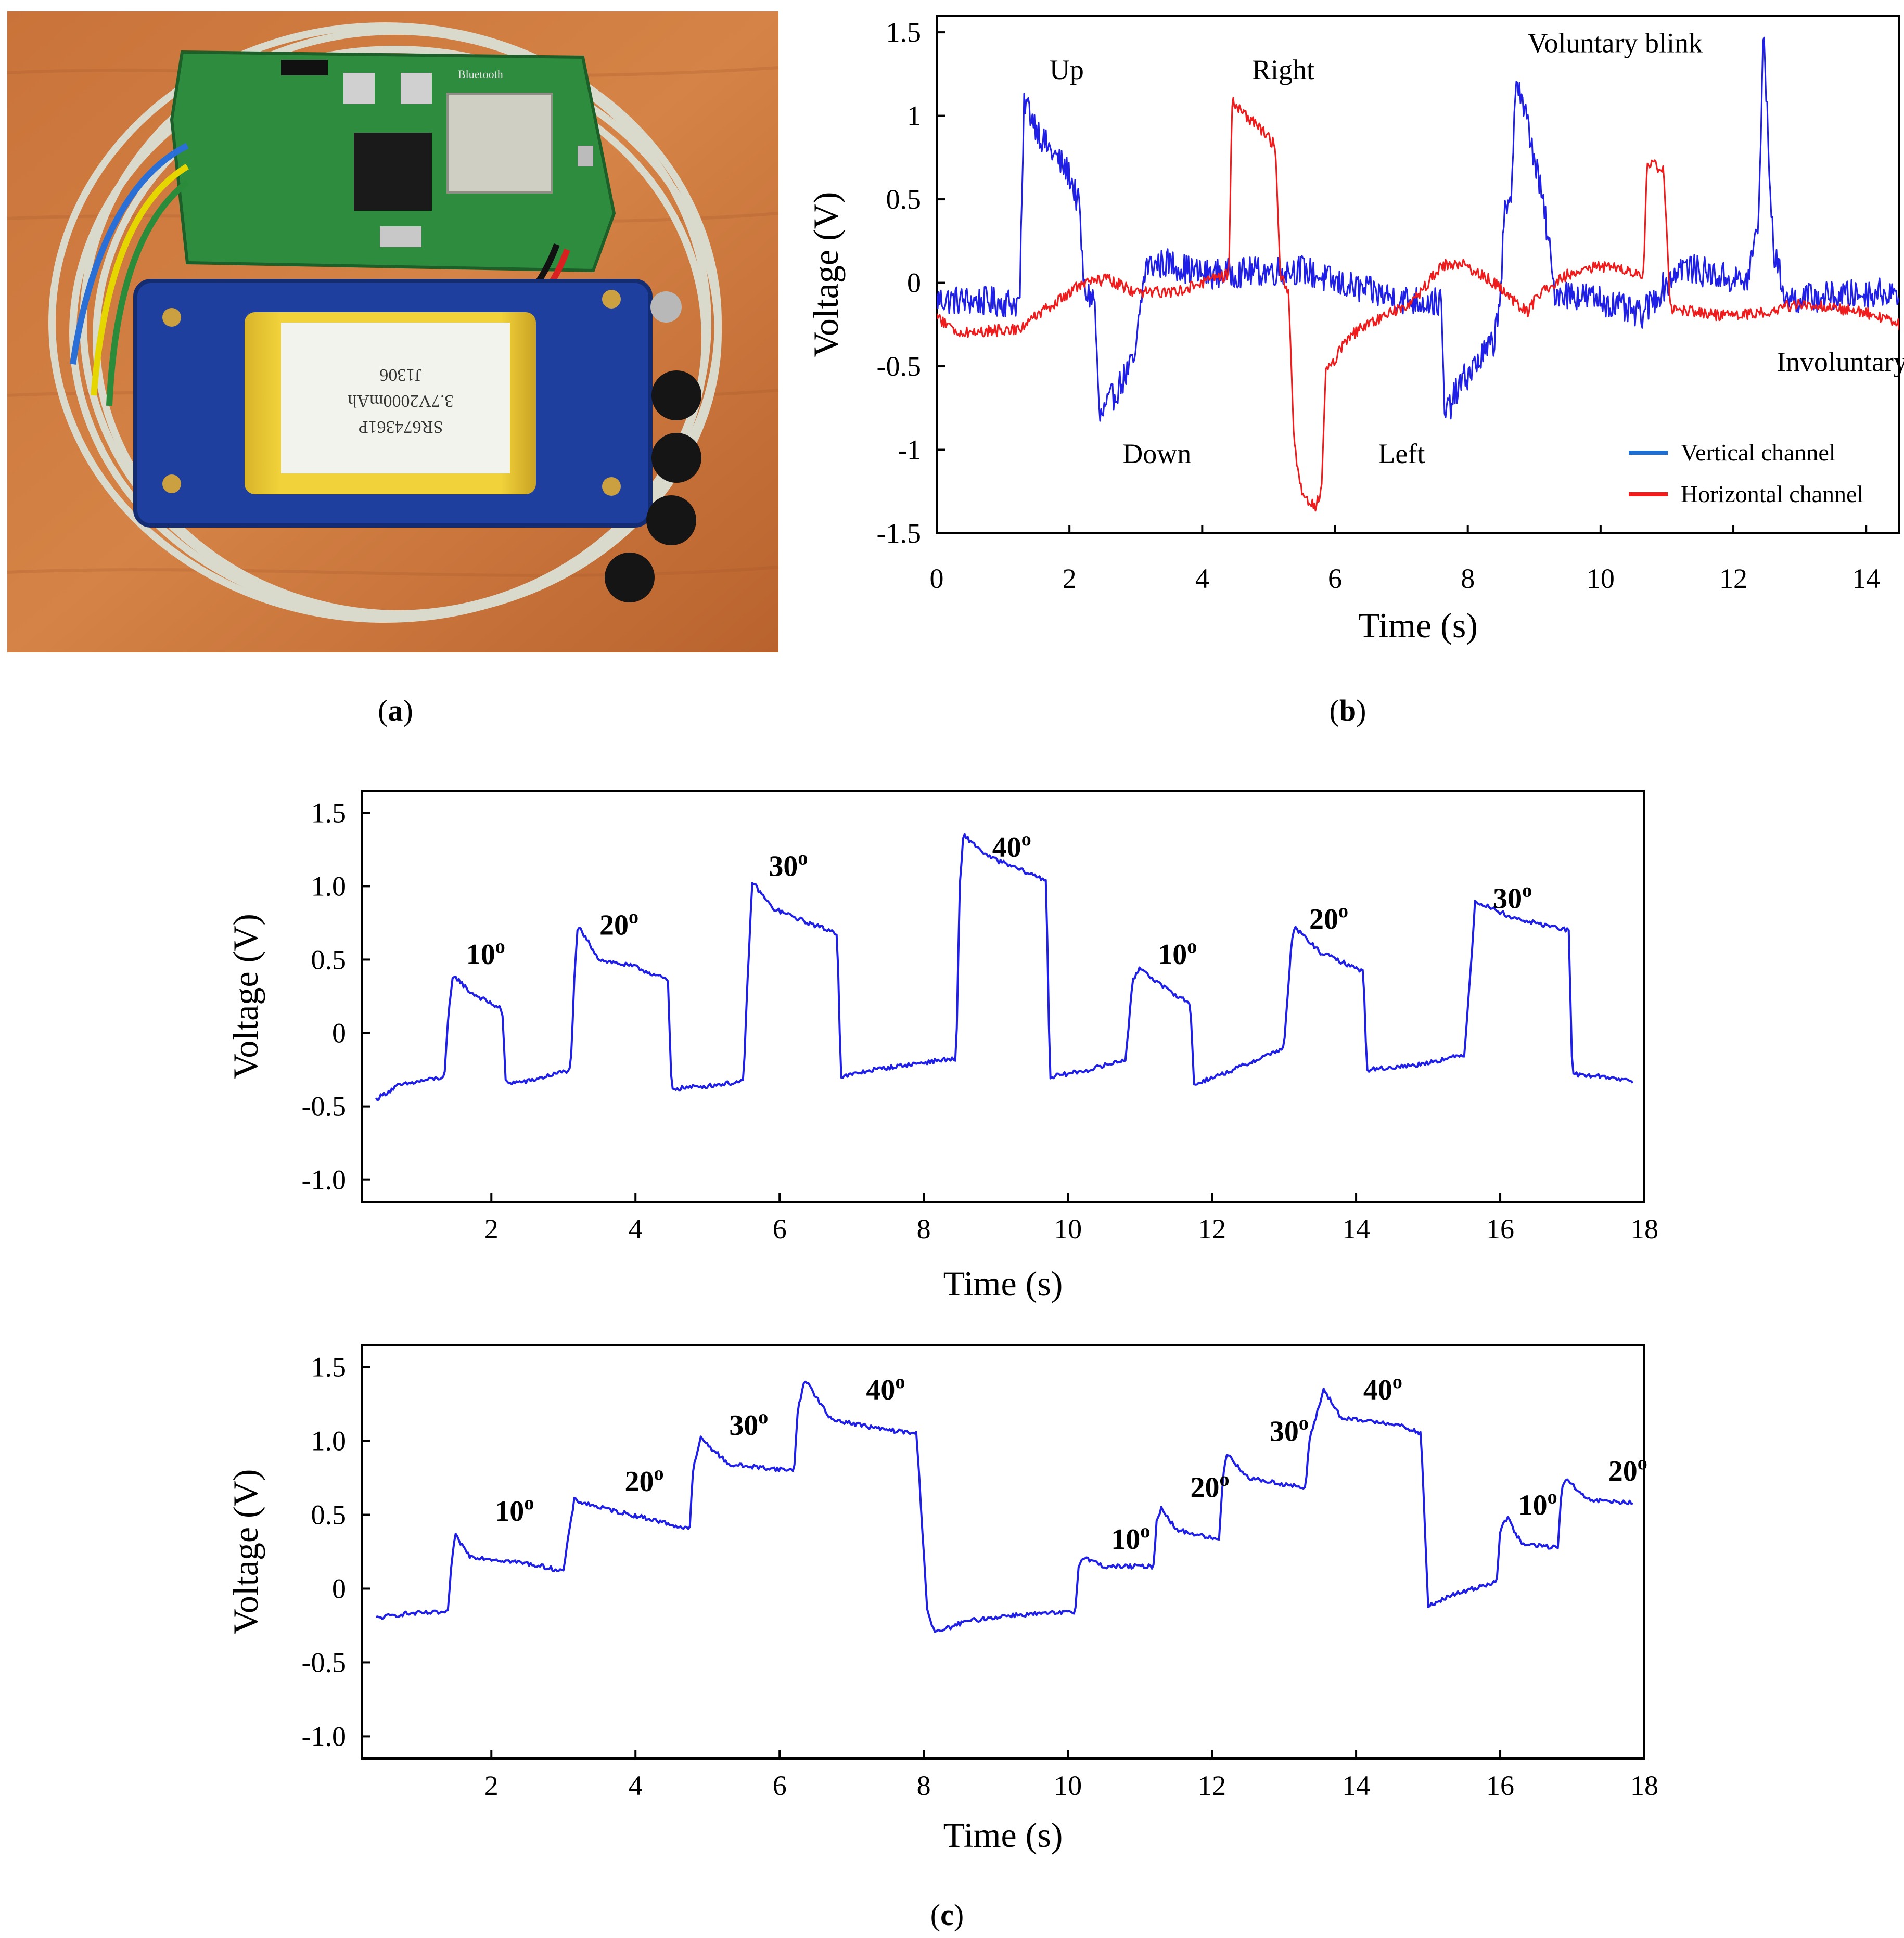 This screenshot has width=1904, height=1938. Describe the element at coordinates (1866, 578) in the screenshot. I see `x-tick-label: 14` at that location.